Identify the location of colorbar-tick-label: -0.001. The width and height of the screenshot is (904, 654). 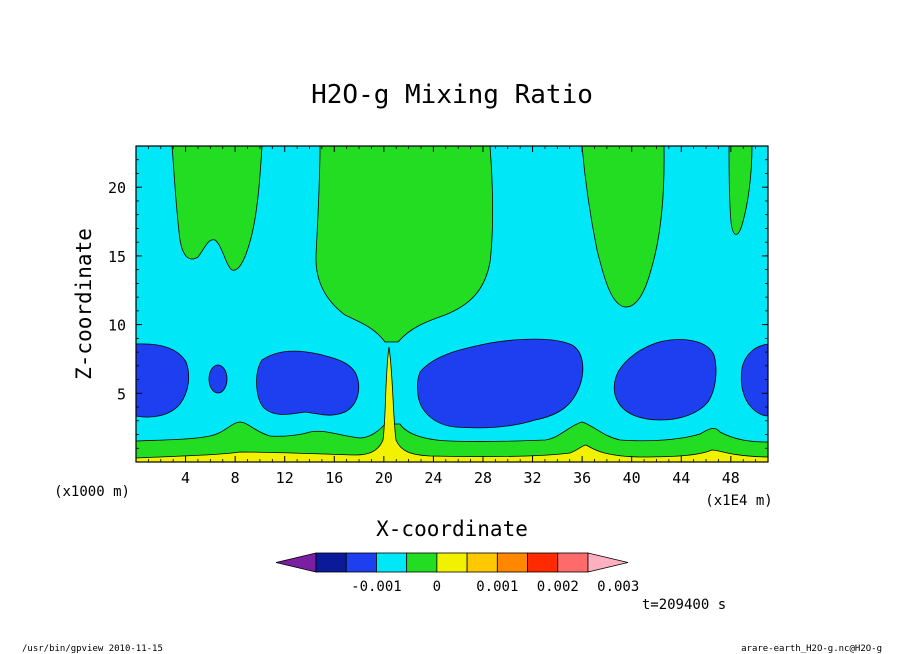
(376, 587).